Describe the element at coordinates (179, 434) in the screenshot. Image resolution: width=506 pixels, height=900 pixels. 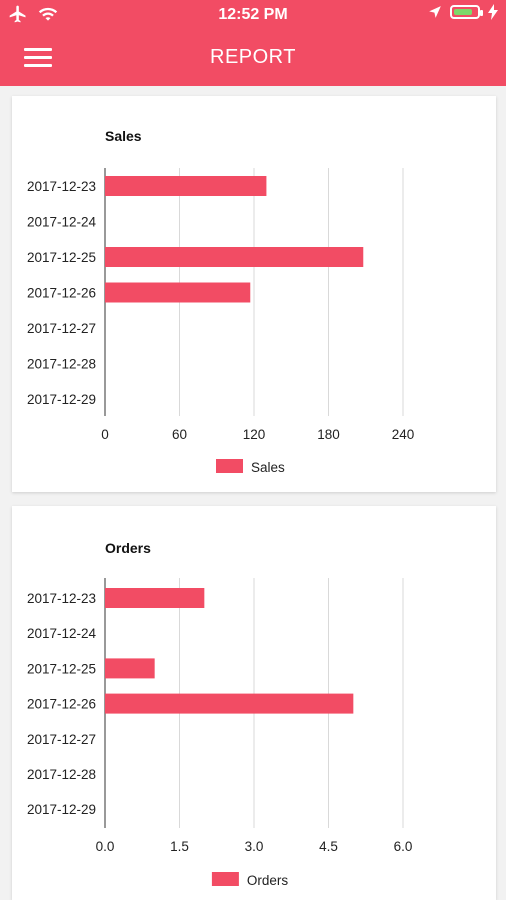
I see `sales-x-tick-label: 60` at that location.